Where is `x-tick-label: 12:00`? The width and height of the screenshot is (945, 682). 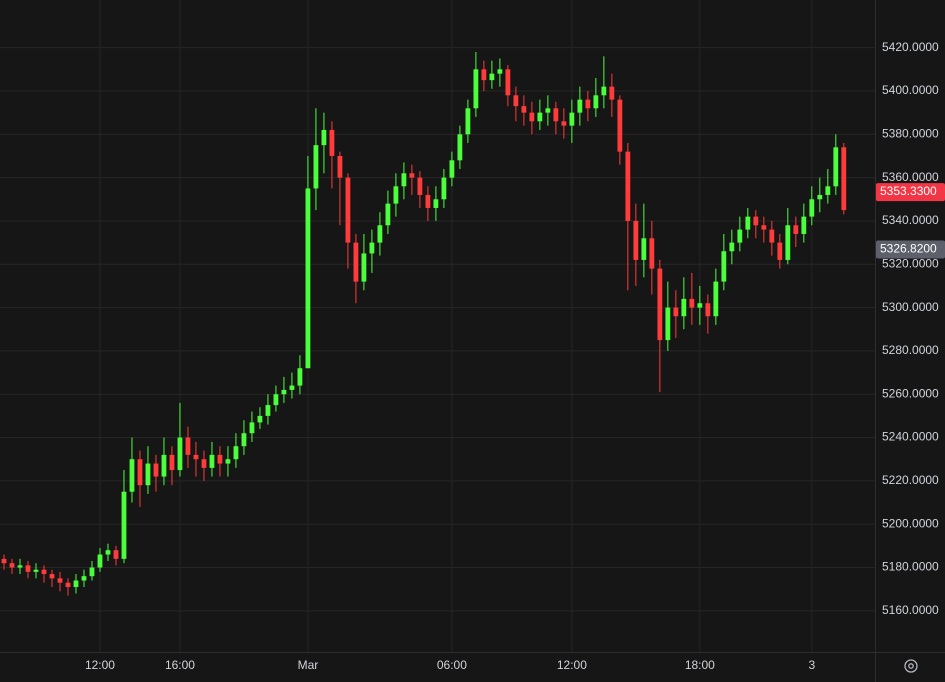 x-tick-label: 12:00 is located at coordinates (100, 665).